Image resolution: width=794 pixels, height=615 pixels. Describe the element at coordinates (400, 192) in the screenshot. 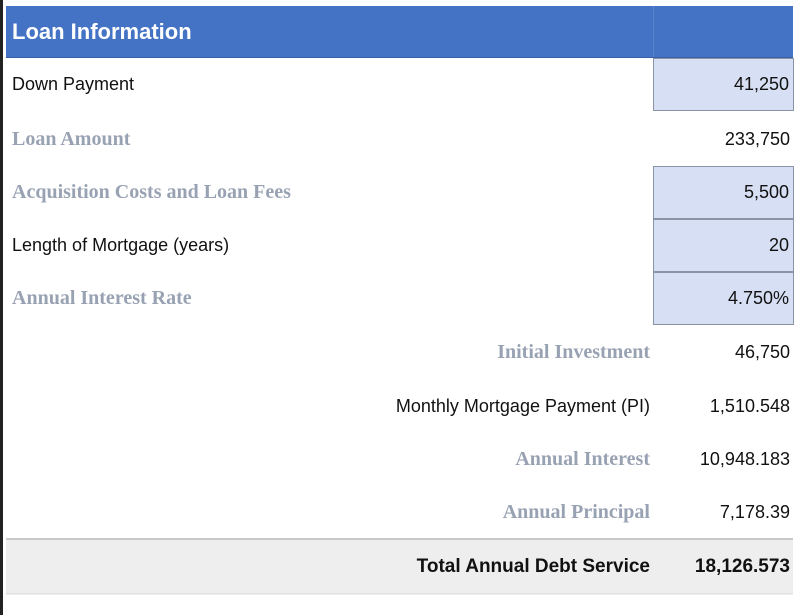

I see `row-acquisition-costs: Acquisition Costs and Loan Fees 5,500` at that location.